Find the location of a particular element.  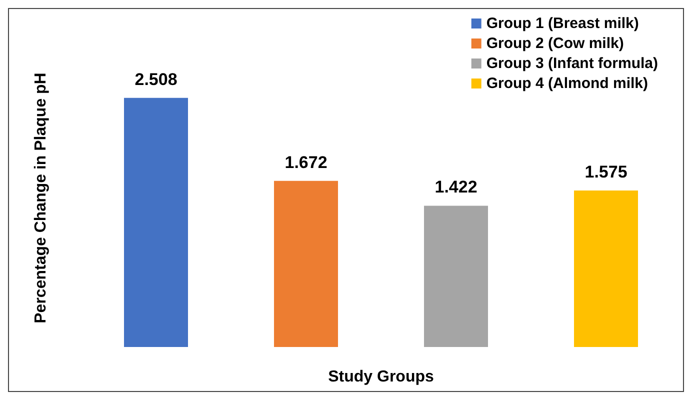

legend-label: Group 1 (Breast milk) is located at coordinates (562, 23).